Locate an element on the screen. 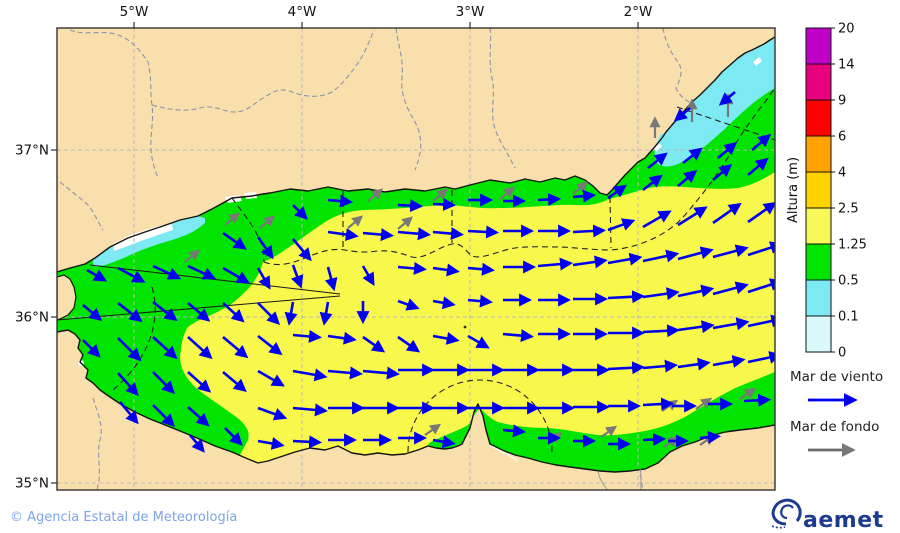  colorbar-tick-label: 6 is located at coordinates (842, 137).